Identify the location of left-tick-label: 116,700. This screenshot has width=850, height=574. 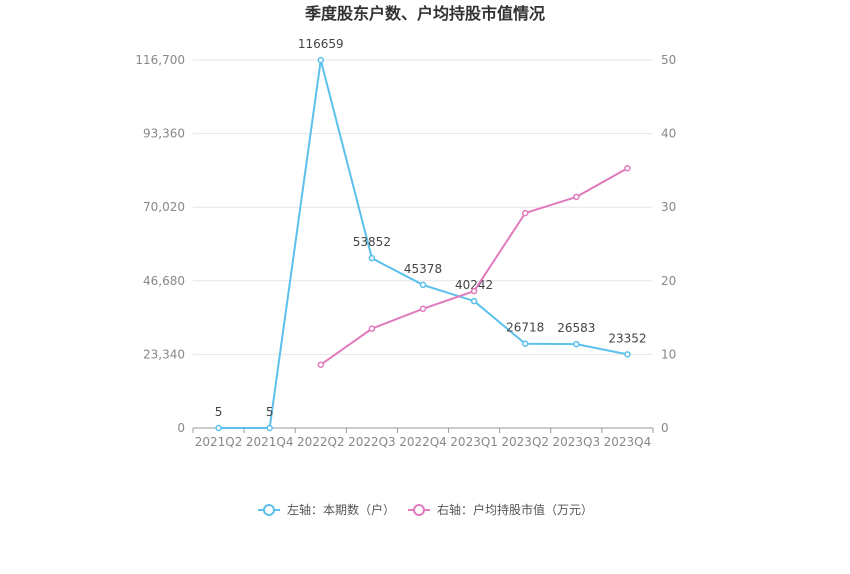
(160, 60).